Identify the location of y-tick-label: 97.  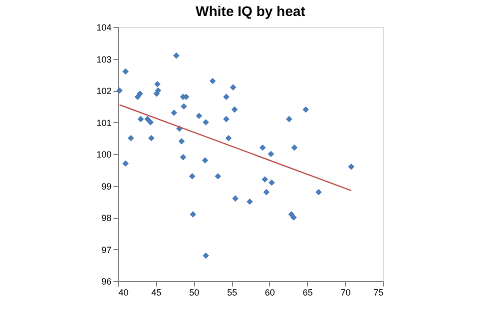
(106, 249).